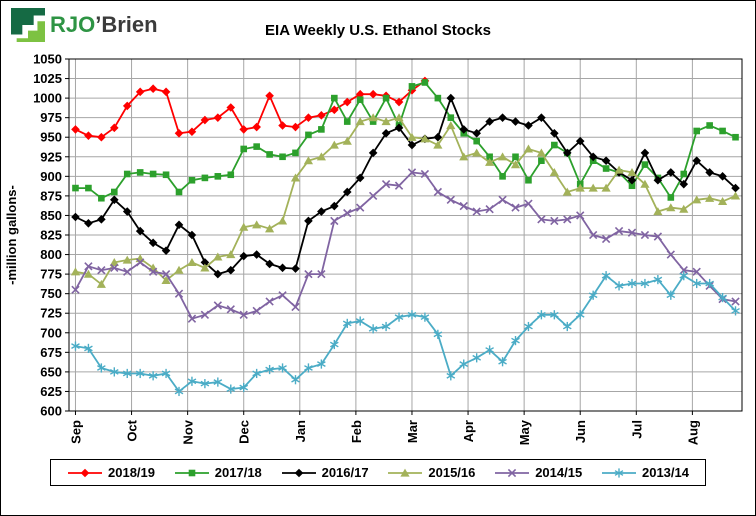 Image resolution: width=756 pixels, height=516 pixels. What do you see at coordinates (47, 59) in the screenshot?
I see `y-tick-label: 1050` at bounding box center [47, 59].